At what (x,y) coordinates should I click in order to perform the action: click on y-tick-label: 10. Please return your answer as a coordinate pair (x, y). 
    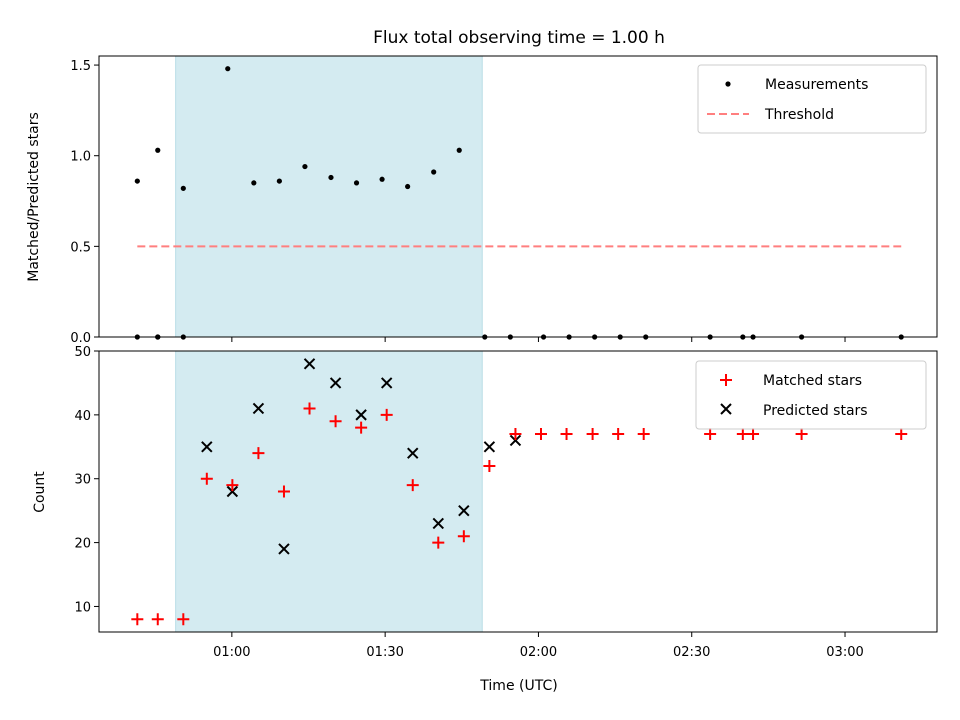
    Looking at the image, I should click on (82, 607).